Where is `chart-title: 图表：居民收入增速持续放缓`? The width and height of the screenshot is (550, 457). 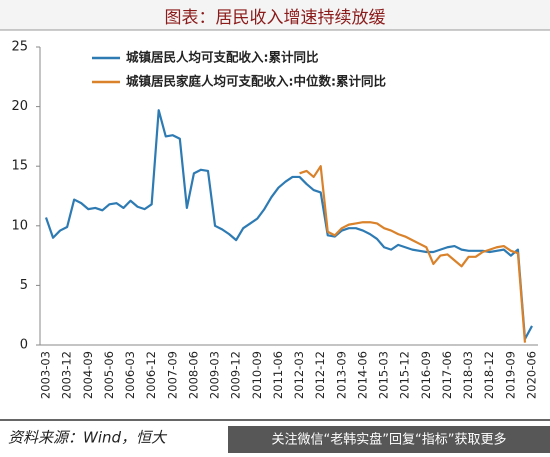
chart-title: 图表：居民收入增速持续放缓 is located at coordinates (275, 18).